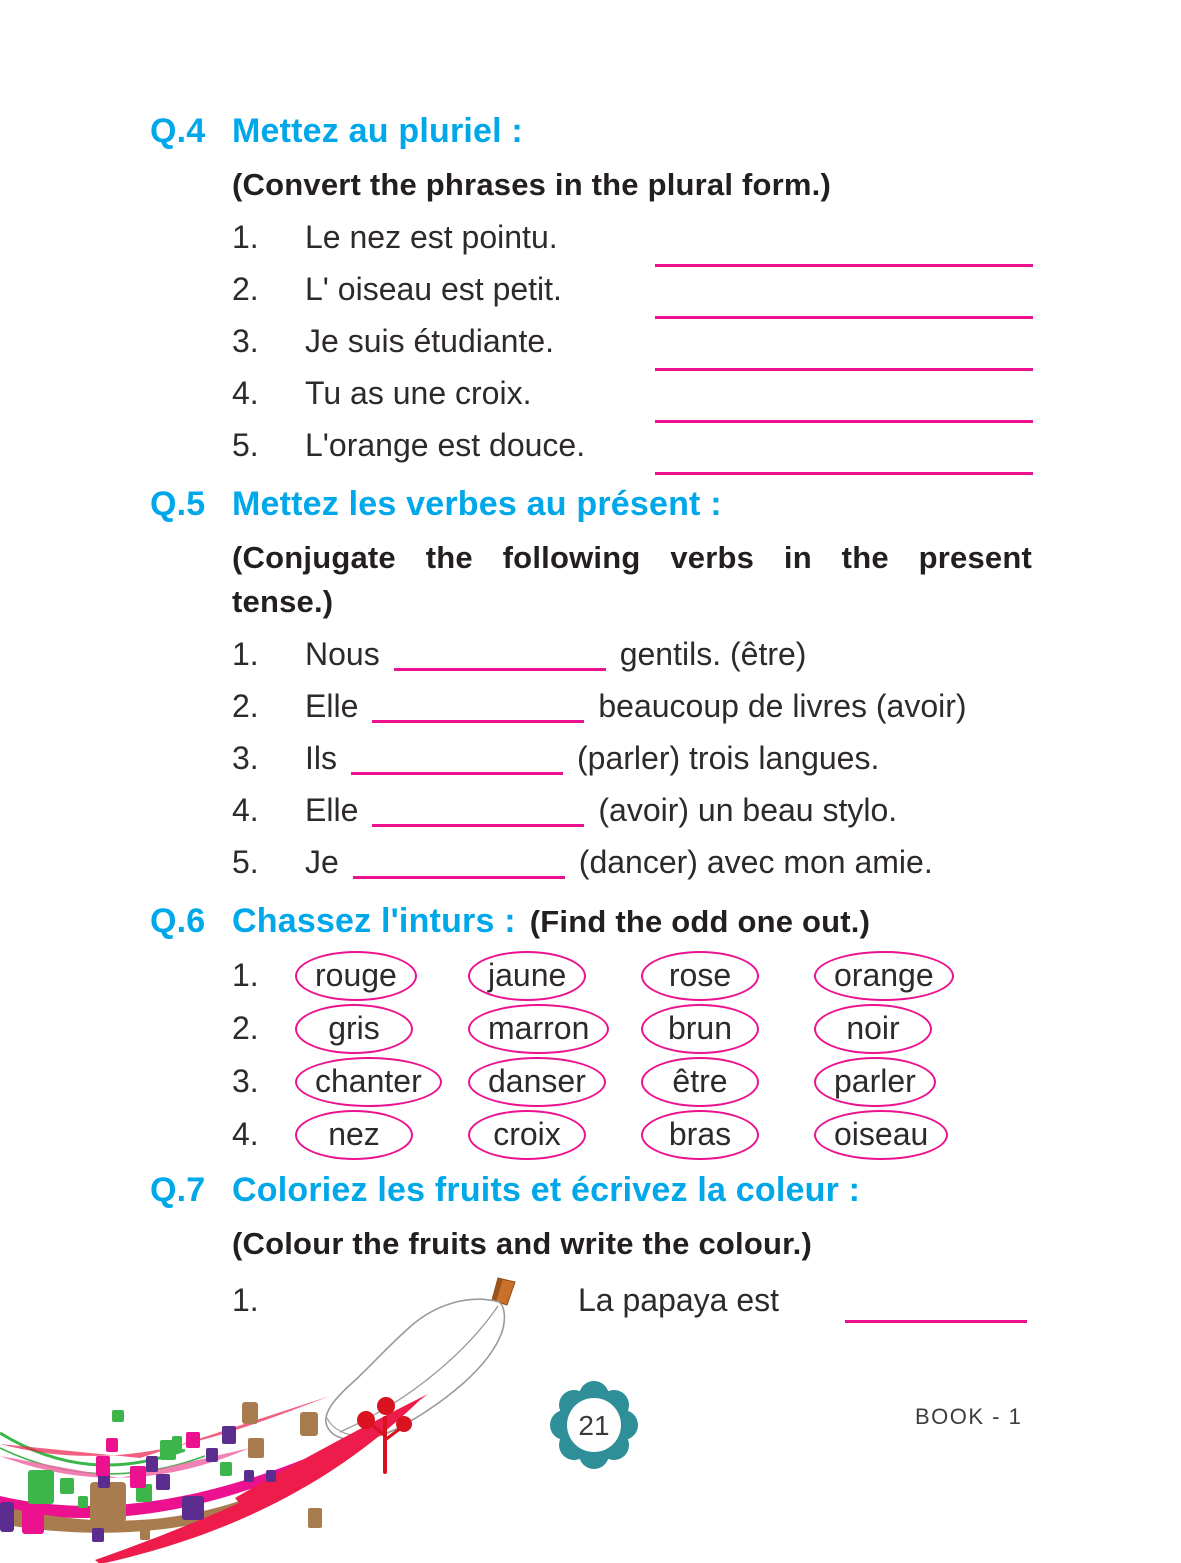 The image size is (1181, 1563). What do you see at coordinates (679, 1300) in the screenshot?
I see `q7-sentence: La papaya est` at bounding box center [679, 1300].